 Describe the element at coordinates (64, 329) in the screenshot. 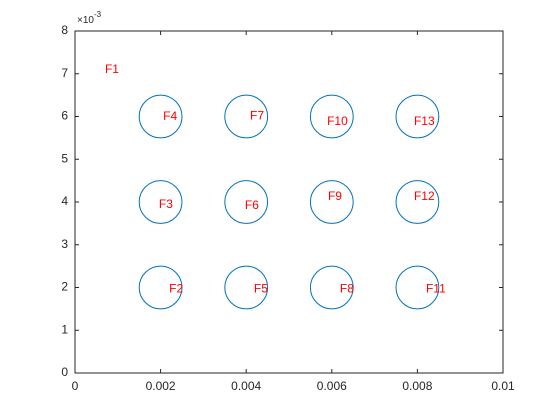

I see `y-tick-label: 1` at that location.